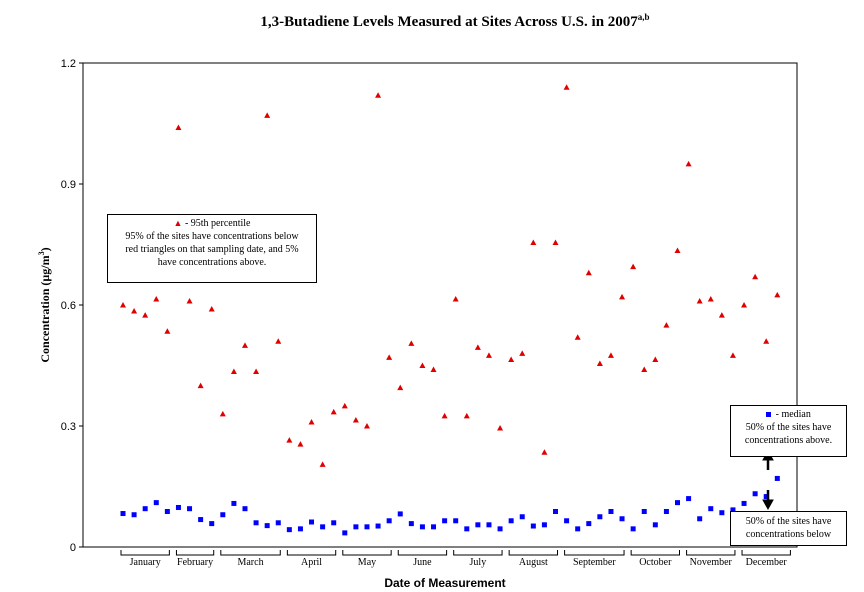 This screenshot has height=592, width=864. What do you see at coordinates (450, 505) in the screenshot?
I see `series-median` at bounding box center [450, 505].